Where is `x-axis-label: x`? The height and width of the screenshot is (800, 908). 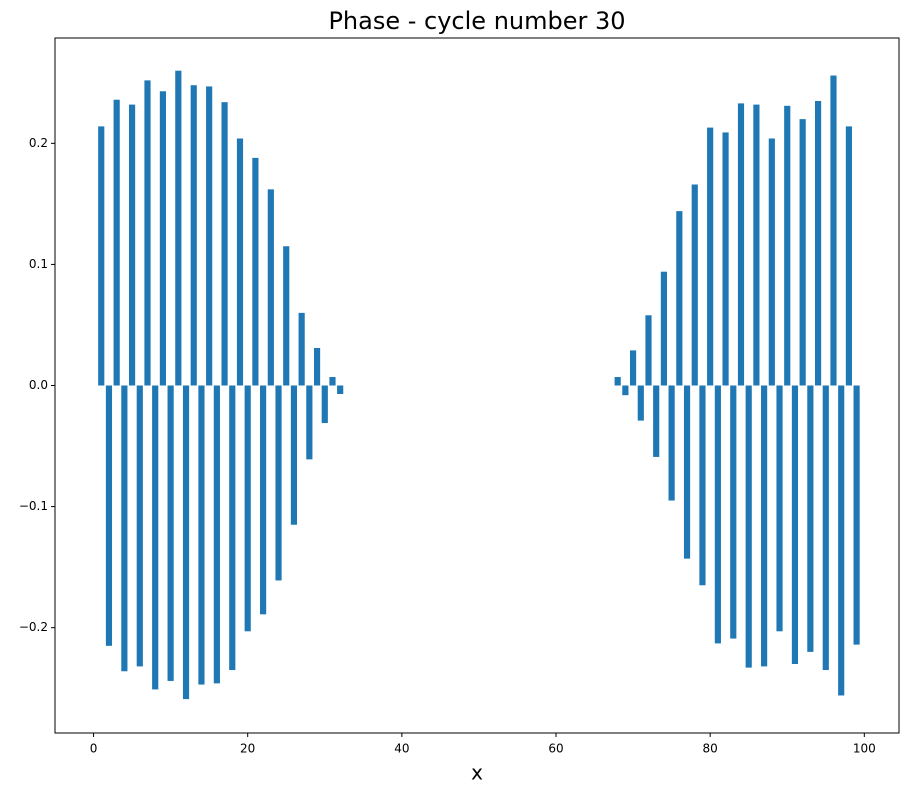 x-axis-label: x is located at coordinates (477, 773).